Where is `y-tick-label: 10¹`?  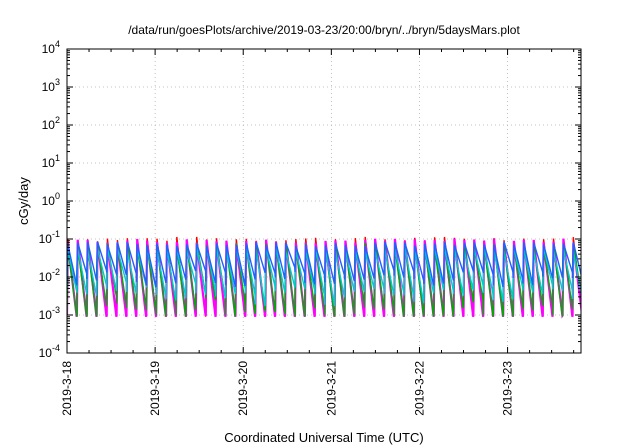
y-tick-label: 10¹ is located at coordinates (51, 161).